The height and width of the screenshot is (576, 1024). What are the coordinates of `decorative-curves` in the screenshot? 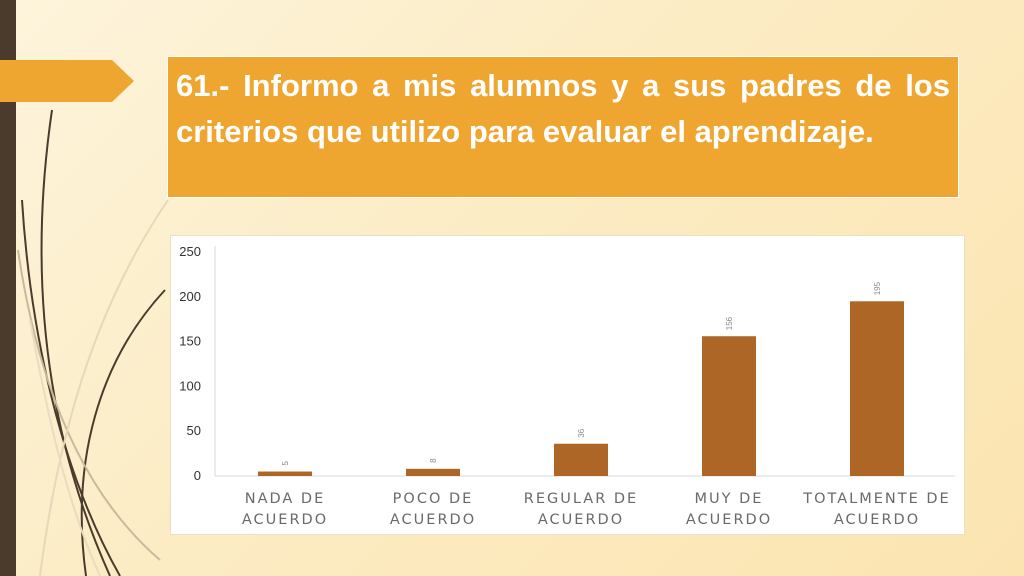 It's located at (93, 342).